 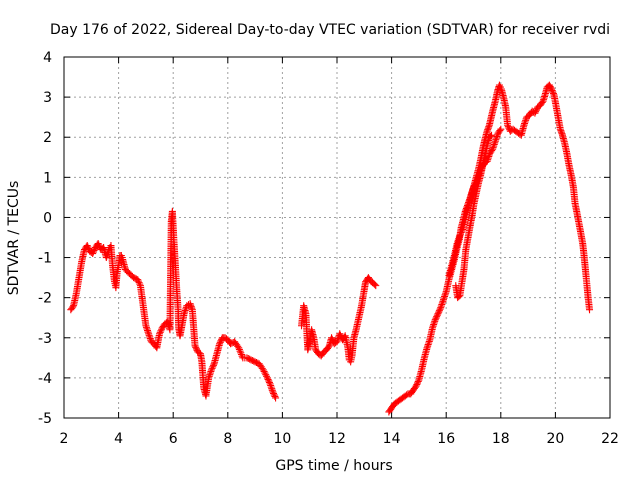 I want to click on x-axis-label: GPS time / hours, so click(x=333, y=466).